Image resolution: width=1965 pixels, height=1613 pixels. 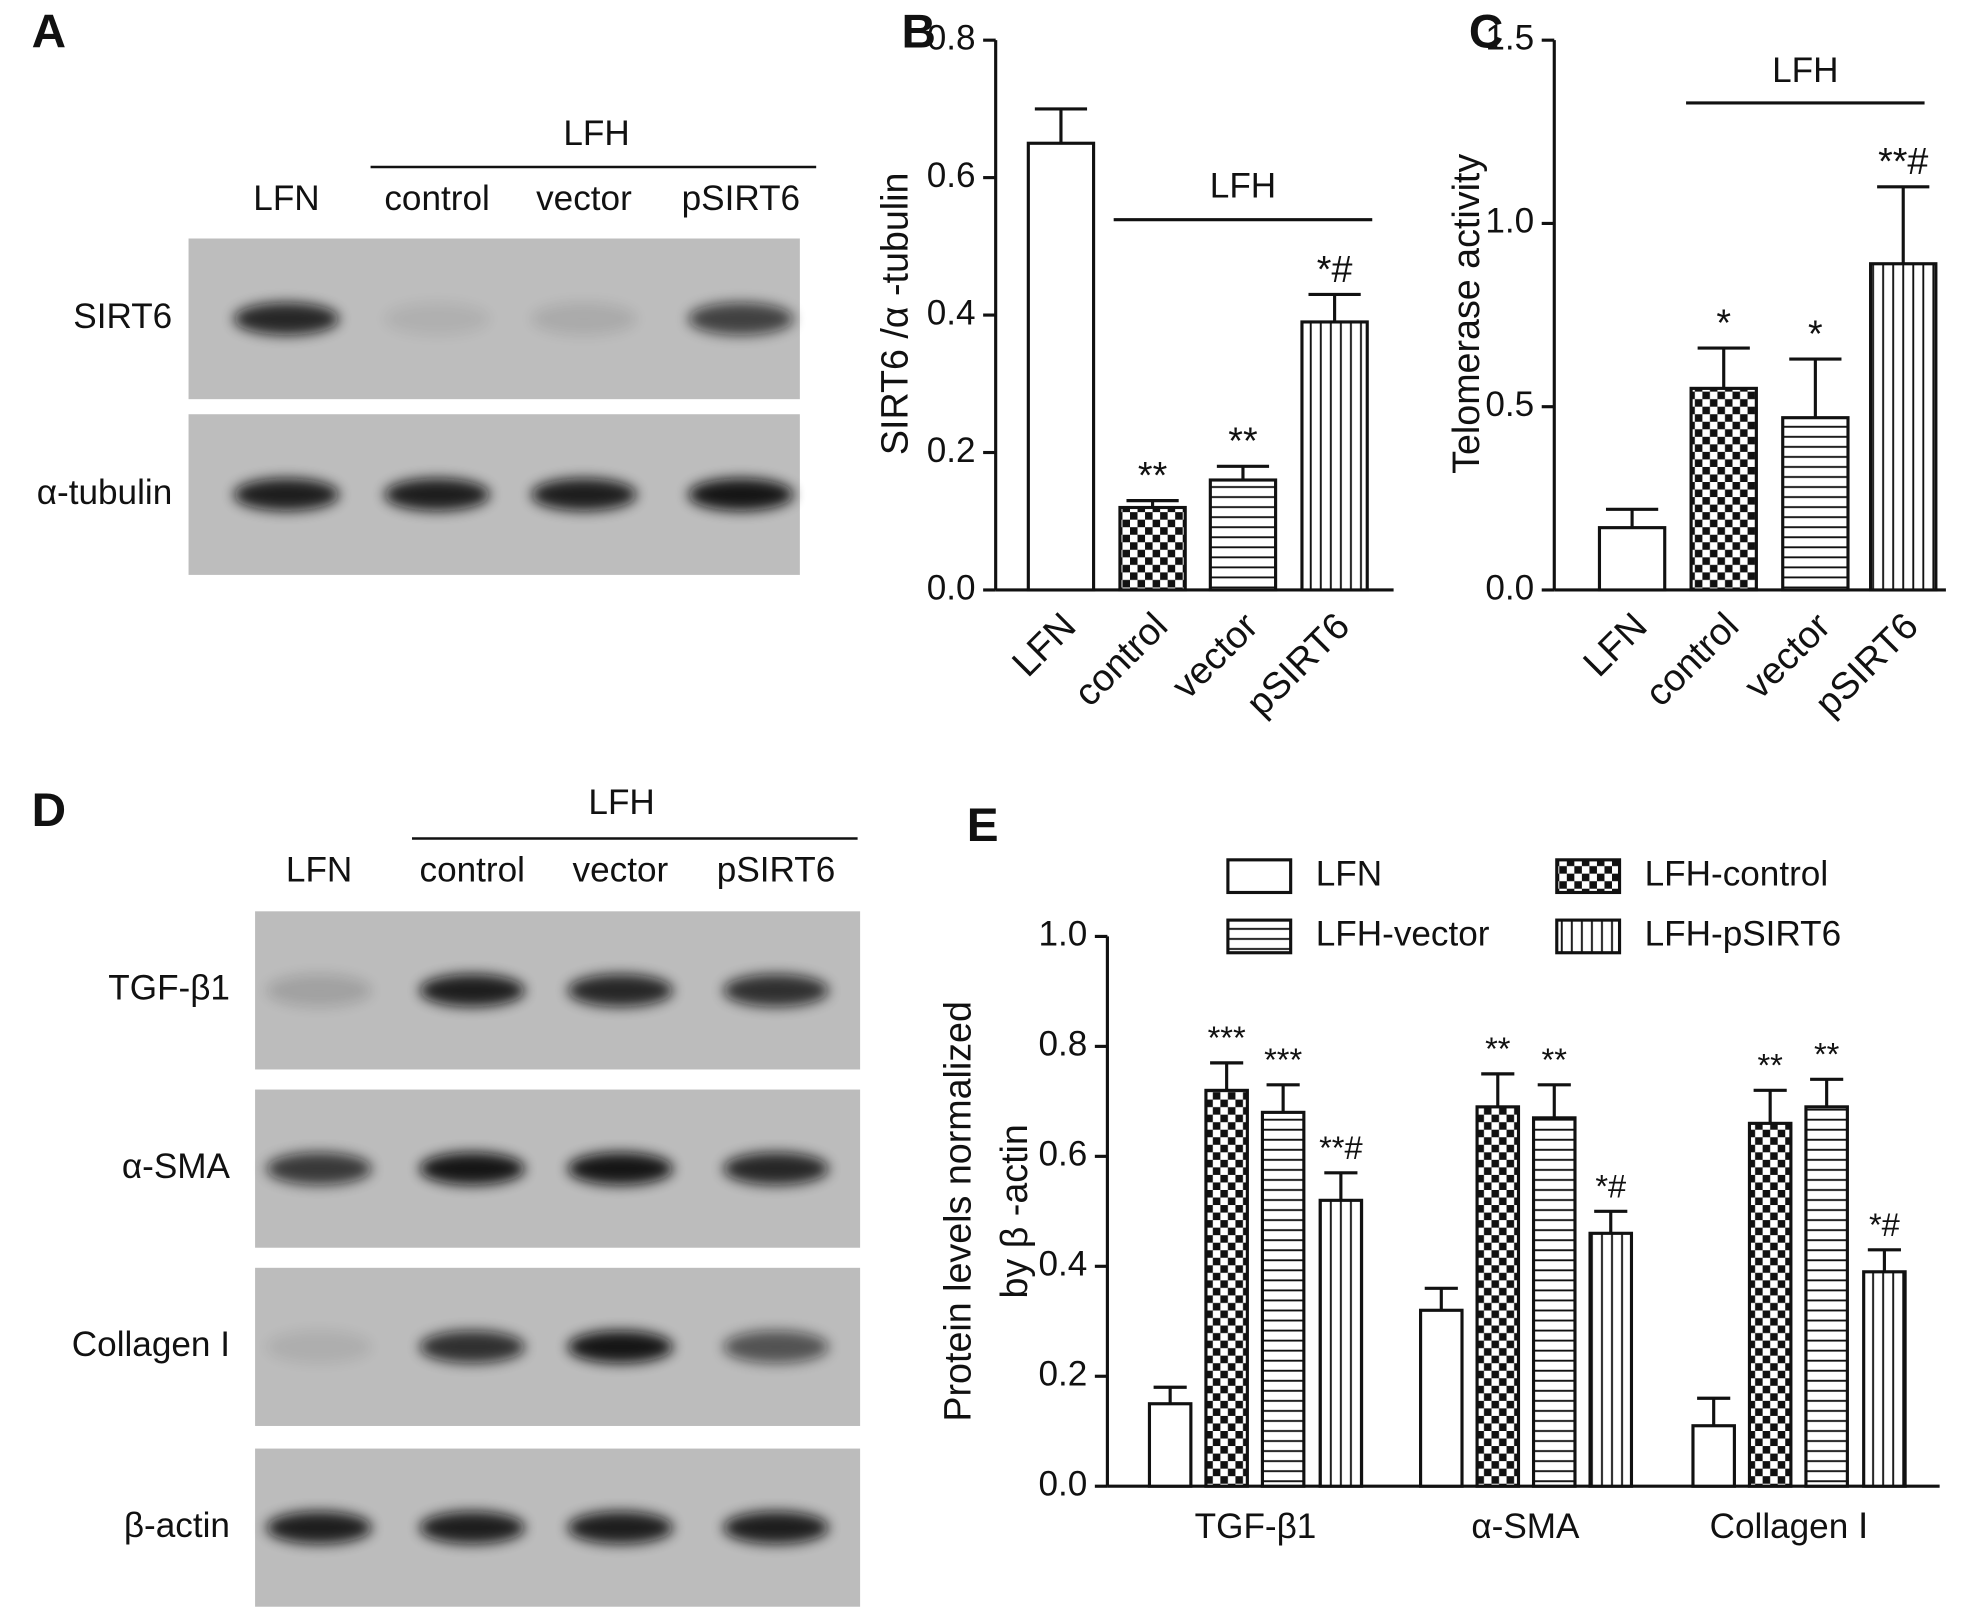 I want to click on panel-letter: C, so click(x=1486, y=32).